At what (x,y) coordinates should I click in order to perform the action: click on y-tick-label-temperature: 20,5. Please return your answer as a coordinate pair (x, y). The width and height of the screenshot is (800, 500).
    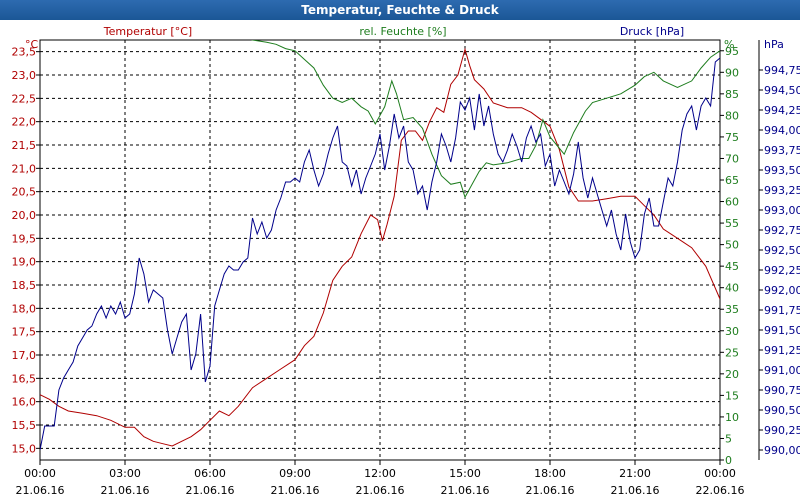
    Looking at the image, I should click on (24, 192).